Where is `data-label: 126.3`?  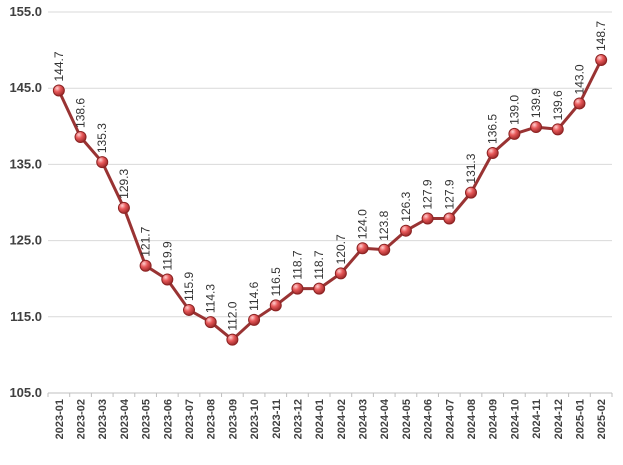
data-label: 126.3 is located at coordinates (406, 206).